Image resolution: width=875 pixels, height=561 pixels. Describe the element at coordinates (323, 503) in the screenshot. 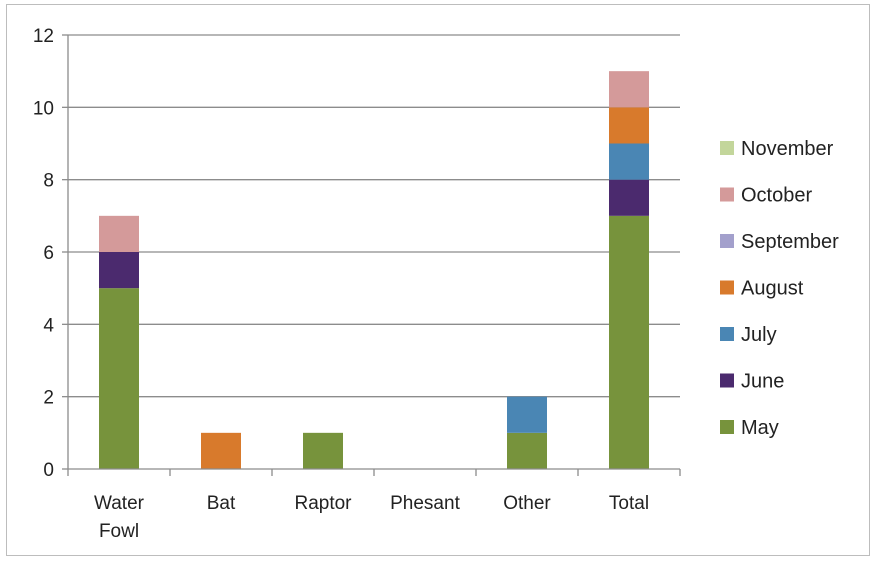

I see `x-tick-label: Raptor` at that location.